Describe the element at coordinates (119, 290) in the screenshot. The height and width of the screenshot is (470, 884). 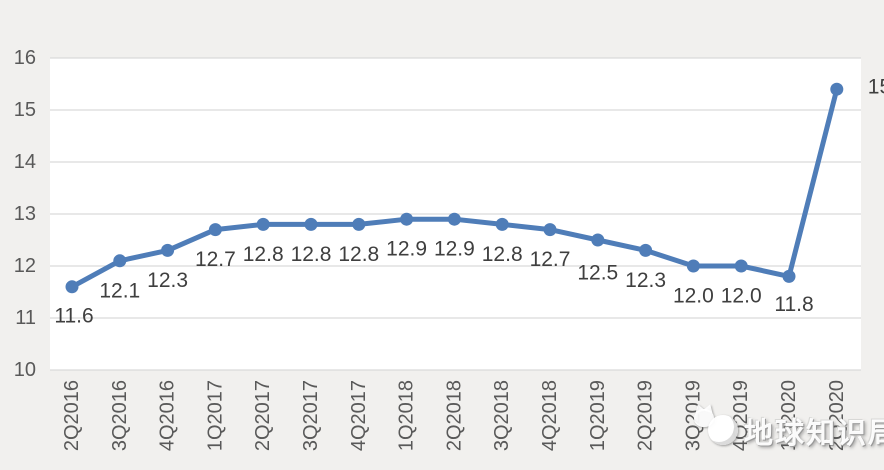
I see `data-point-label: 12.1` at that location.